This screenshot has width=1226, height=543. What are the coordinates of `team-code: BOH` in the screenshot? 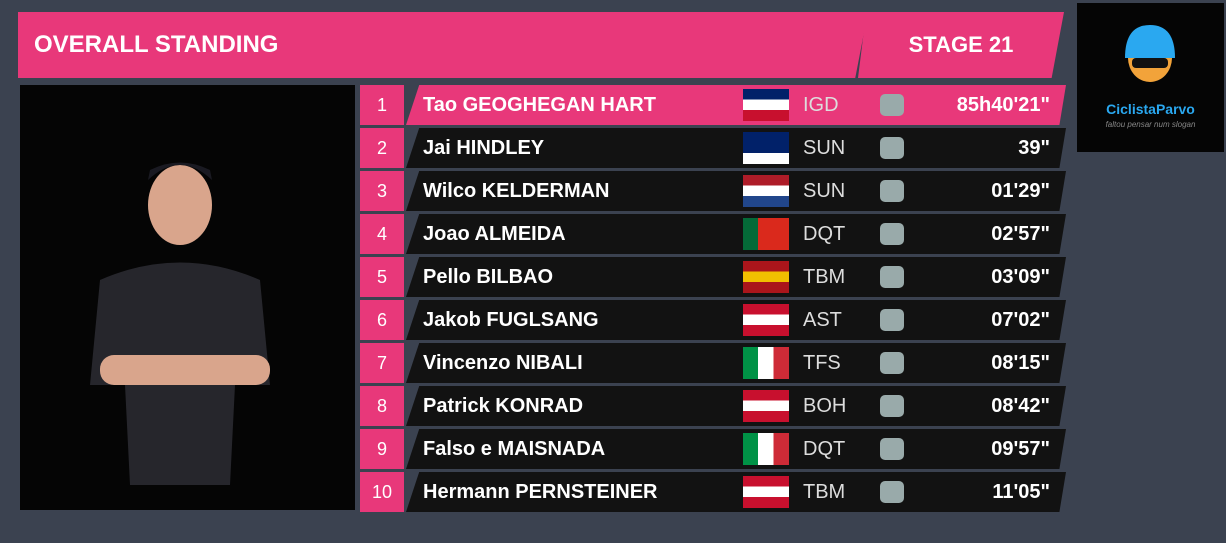 It's located at (825, 406).